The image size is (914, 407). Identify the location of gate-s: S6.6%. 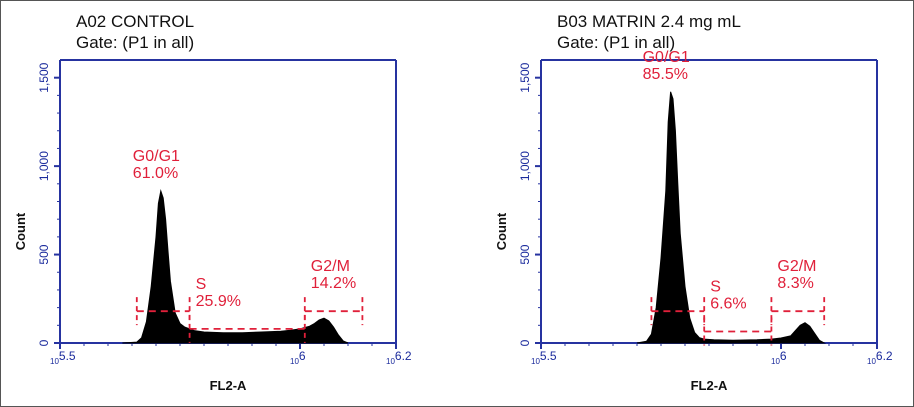
(738, 312).